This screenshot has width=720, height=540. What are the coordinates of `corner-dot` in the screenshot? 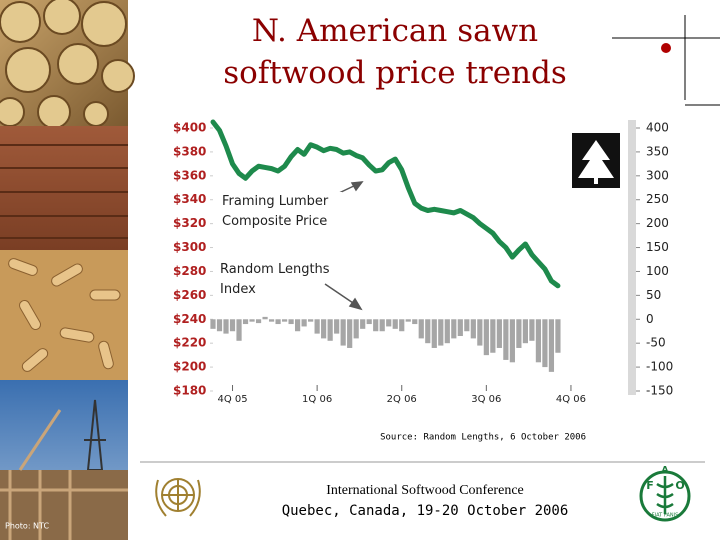 It's located at (666, 48).